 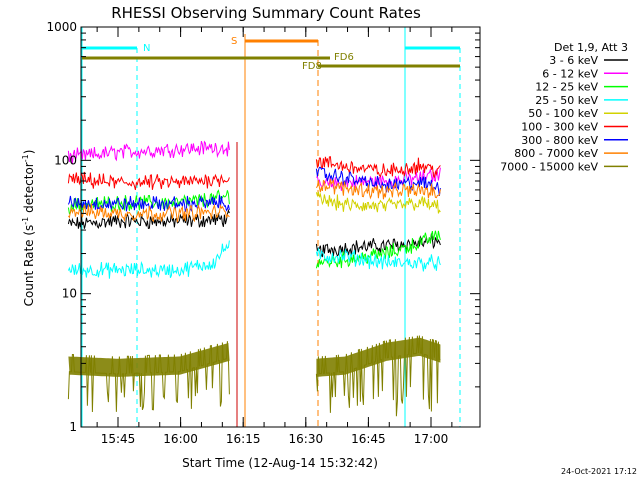 What do you see at coordinates (566, 100) in the screenshot?
I see `legend-label: 25 - 50 keV` at bounding box center [566, 100].